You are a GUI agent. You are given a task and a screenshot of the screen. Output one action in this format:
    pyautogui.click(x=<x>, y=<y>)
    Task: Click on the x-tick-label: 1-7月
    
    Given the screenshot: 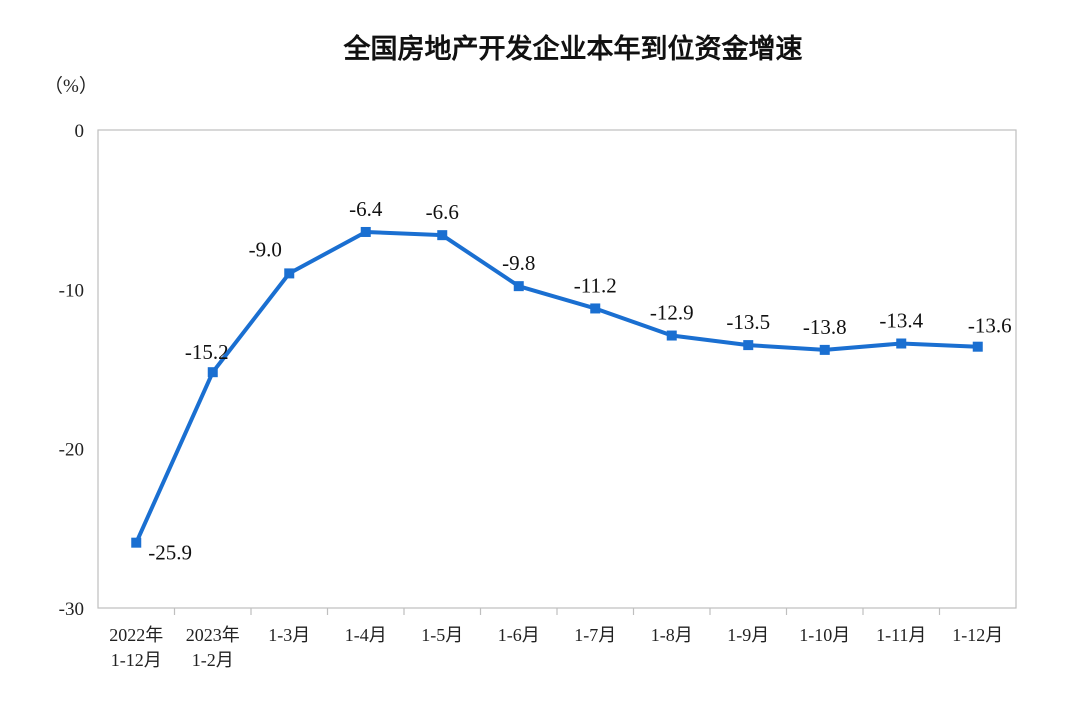 What is the action you would take?
    pyautogui.click(x=595, y=635)
    